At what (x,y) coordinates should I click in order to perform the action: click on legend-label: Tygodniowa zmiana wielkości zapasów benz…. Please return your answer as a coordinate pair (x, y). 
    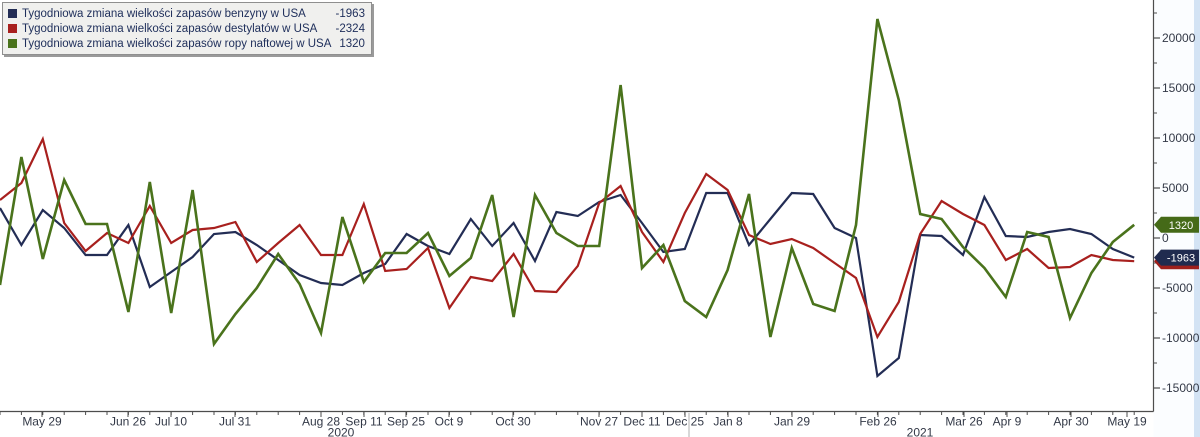
    Looking at the image, I should click on (164, 13).